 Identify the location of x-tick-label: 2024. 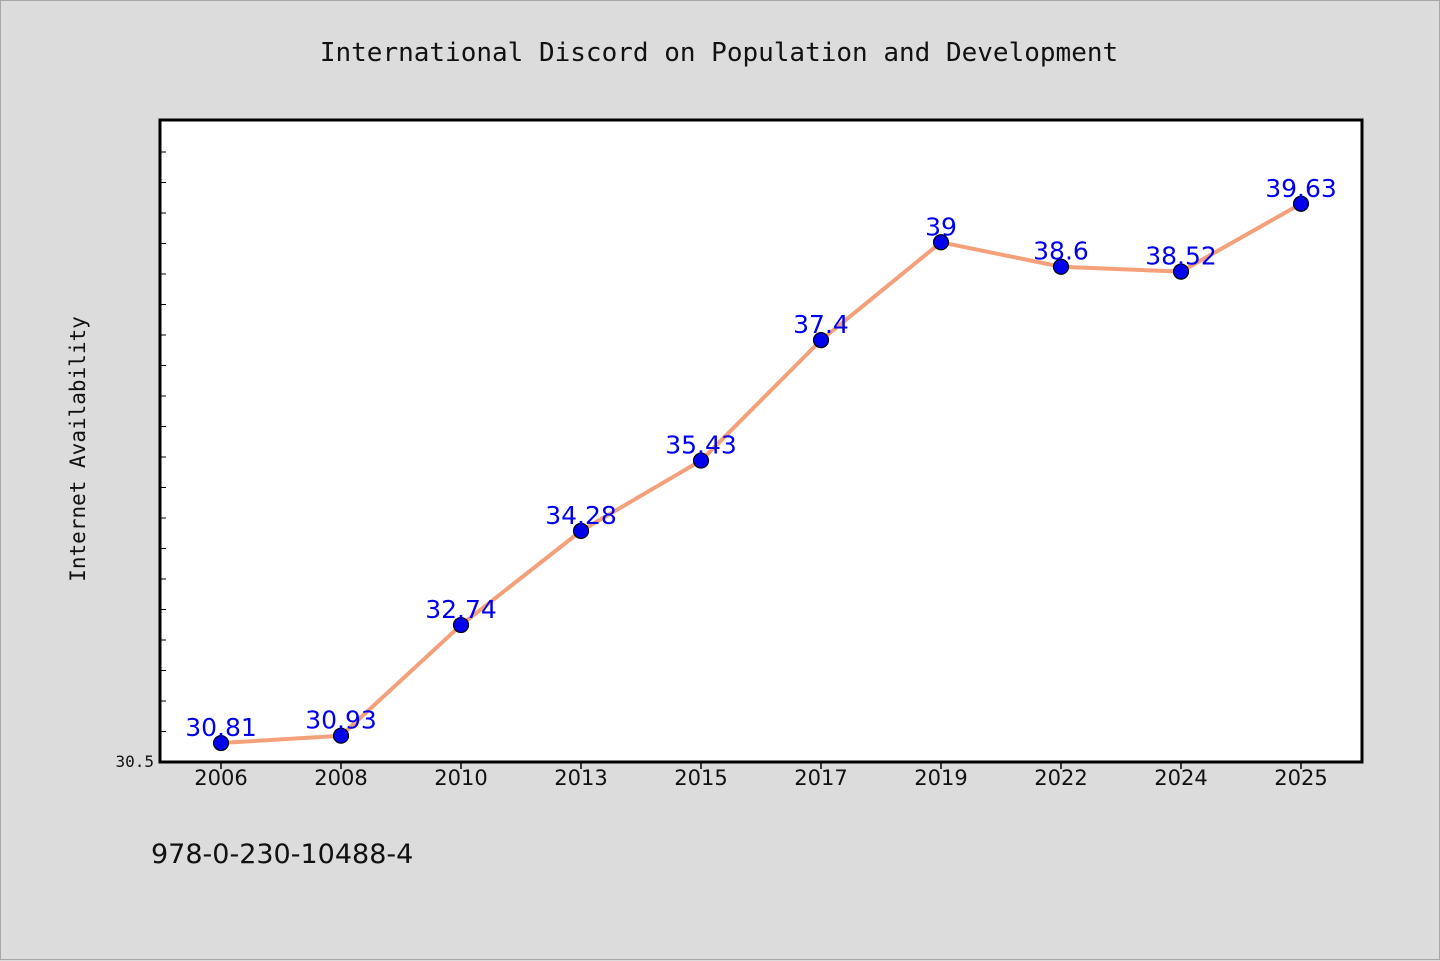
(1180, 778).